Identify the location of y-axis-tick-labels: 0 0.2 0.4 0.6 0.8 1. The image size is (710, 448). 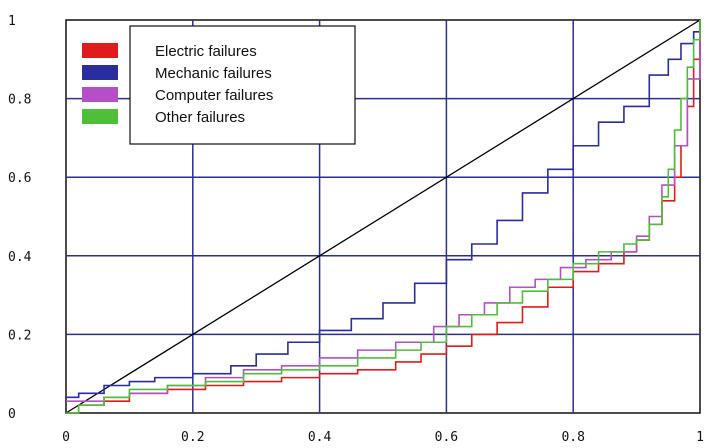
(20, 218).